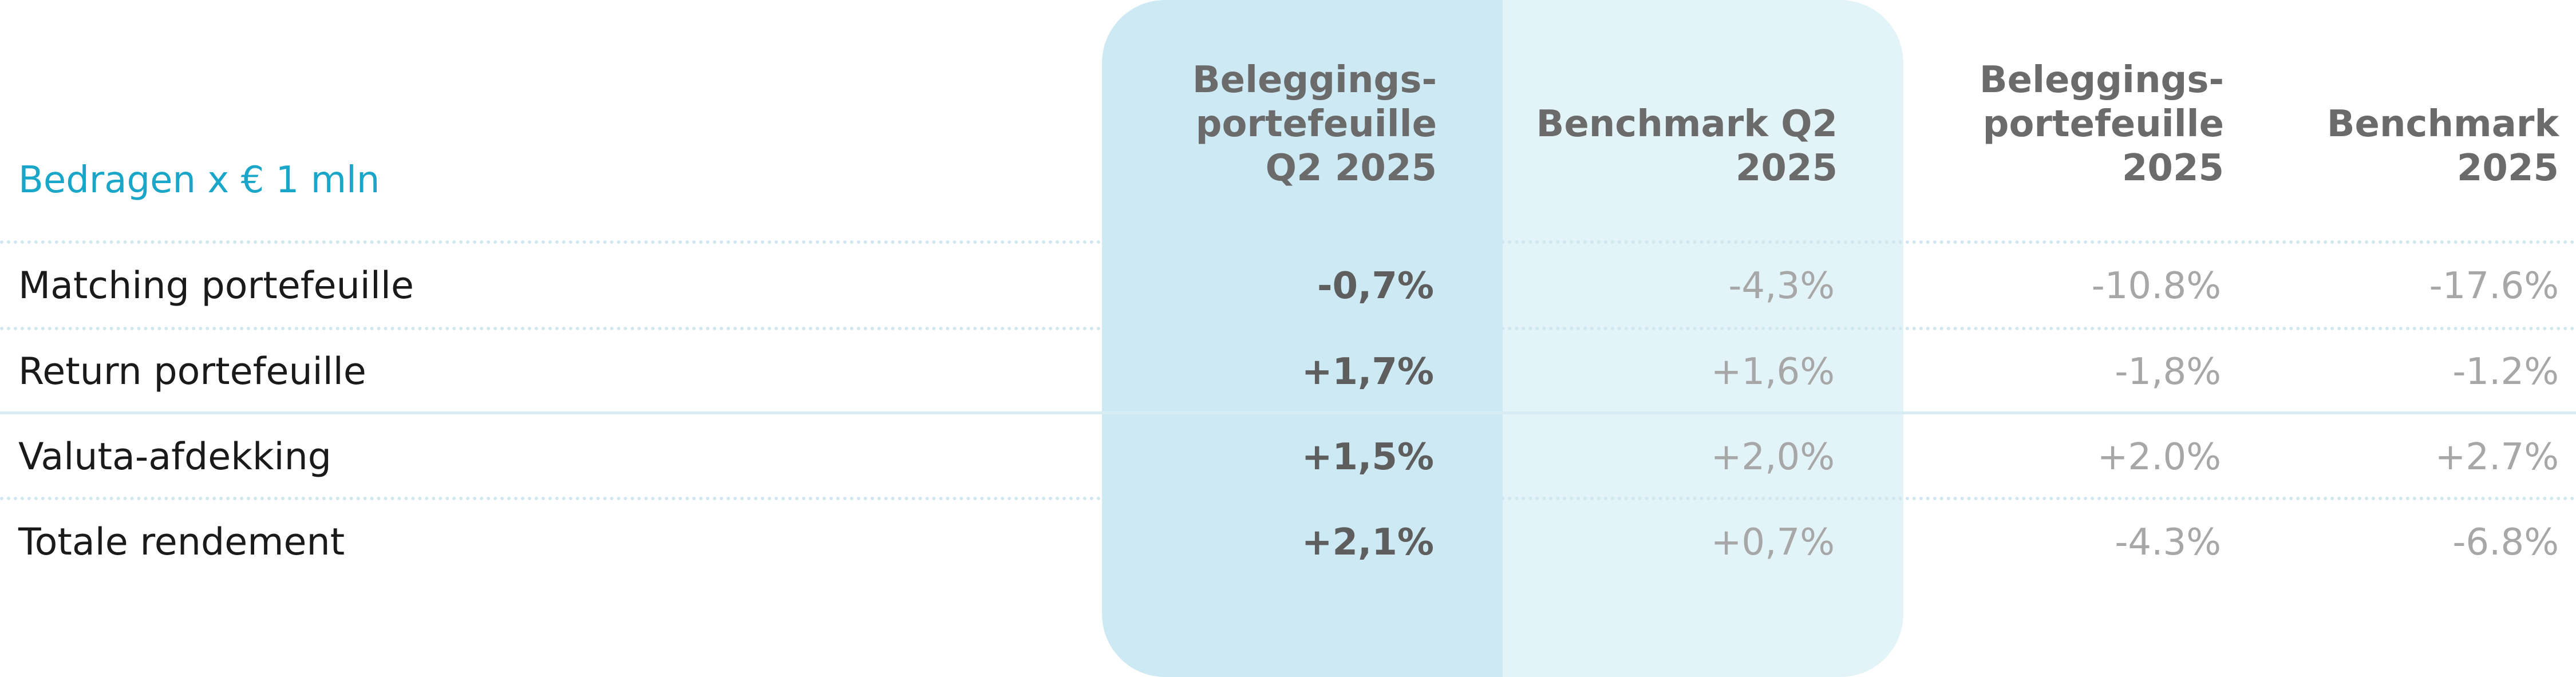 Image resolution: width=2576 pixels, height=677 pixels. What do you see at coordinates (199, 180) in the screenshot?
I see `amounts-caption: Bedragen x € 1 mln` at bounding box center [199, 180].